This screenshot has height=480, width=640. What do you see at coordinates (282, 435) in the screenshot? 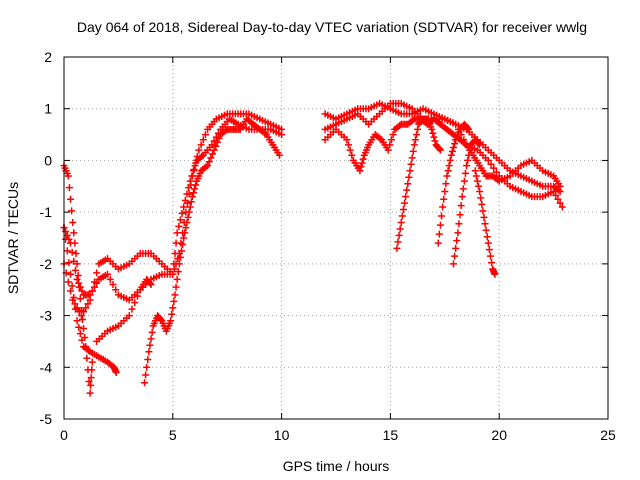
I see `x-tick-label: 10` at bounding box center [282, 435].